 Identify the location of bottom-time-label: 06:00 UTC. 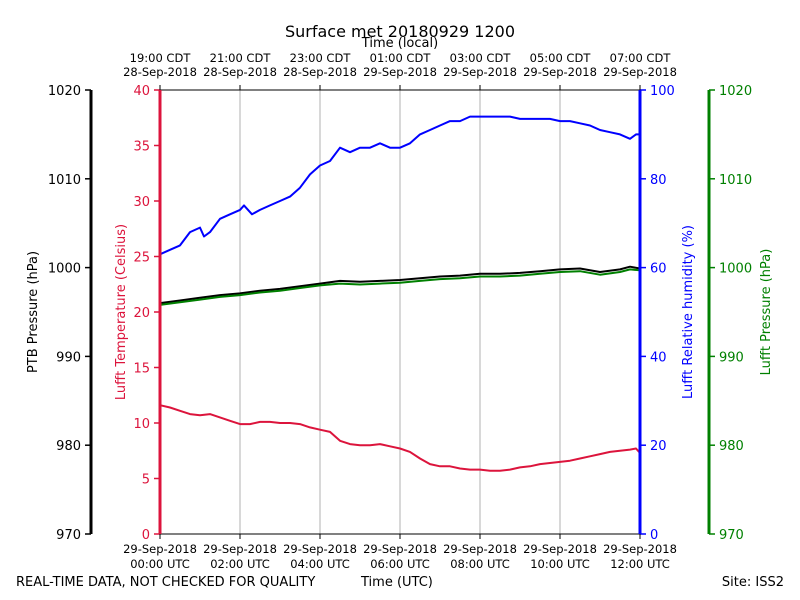
(400, 564).